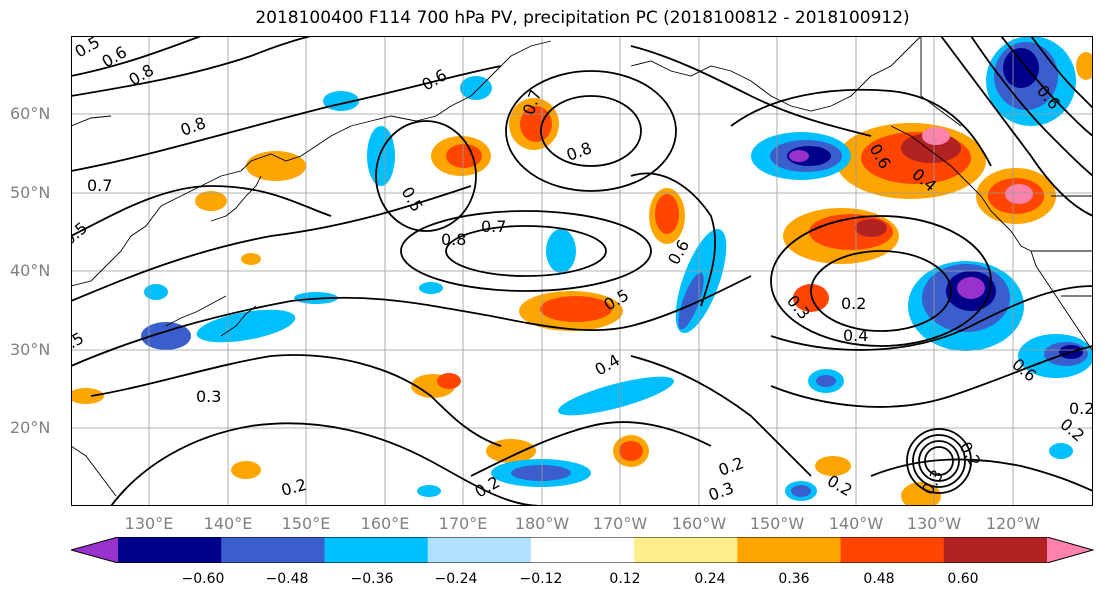 The image size is (1105, 601). I want to click on colorbar-tick: −0.12, so click(541, 579).